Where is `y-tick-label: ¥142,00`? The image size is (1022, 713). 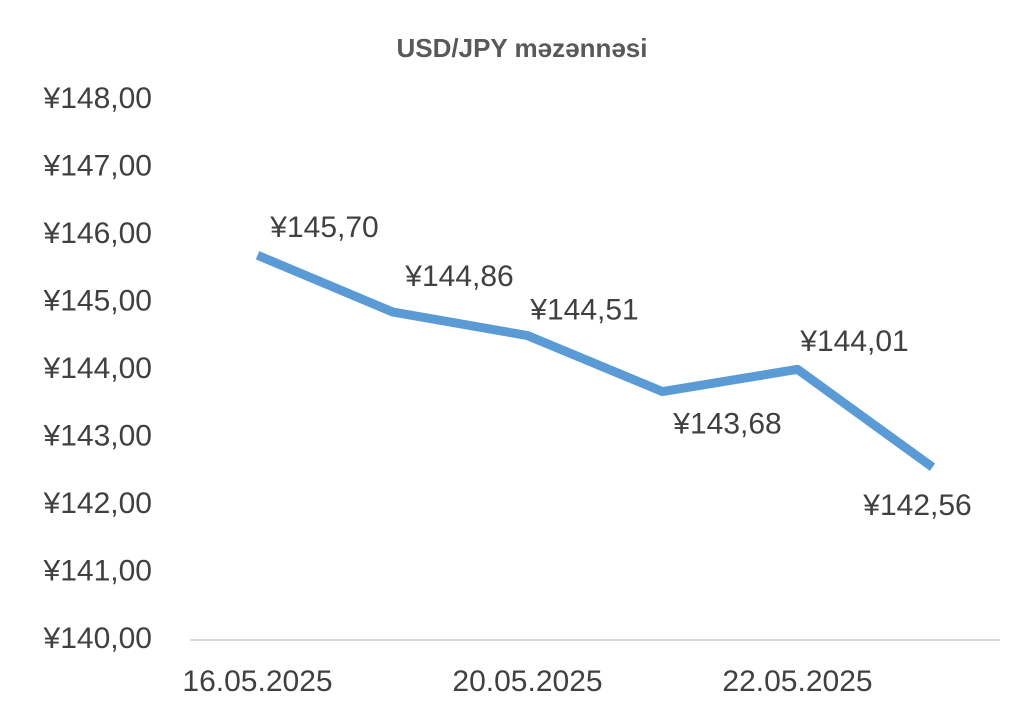
y-tick-label: ¥142,00 is located at coordinates (97, 503).